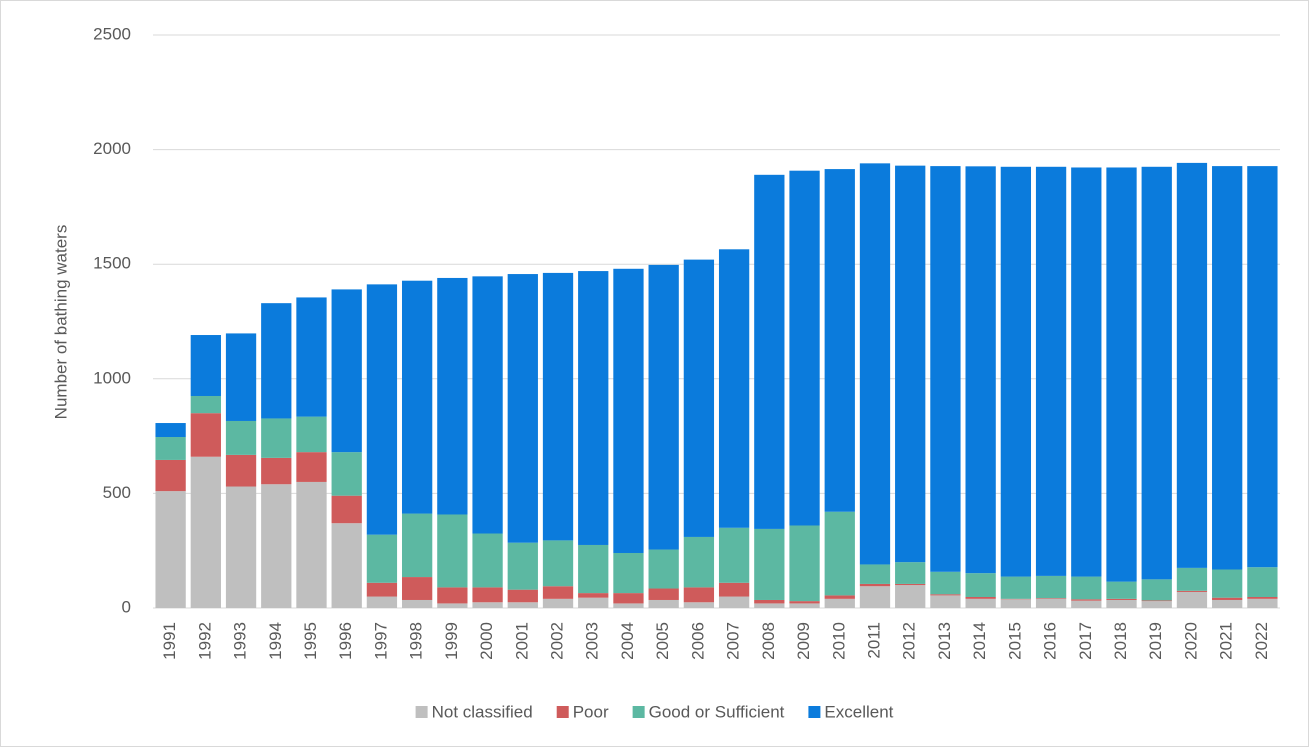  What do you see at coordinates (169, 641) in the screenshot?
I see `x-tick-label: 1991` at bounding box center [169, 641].